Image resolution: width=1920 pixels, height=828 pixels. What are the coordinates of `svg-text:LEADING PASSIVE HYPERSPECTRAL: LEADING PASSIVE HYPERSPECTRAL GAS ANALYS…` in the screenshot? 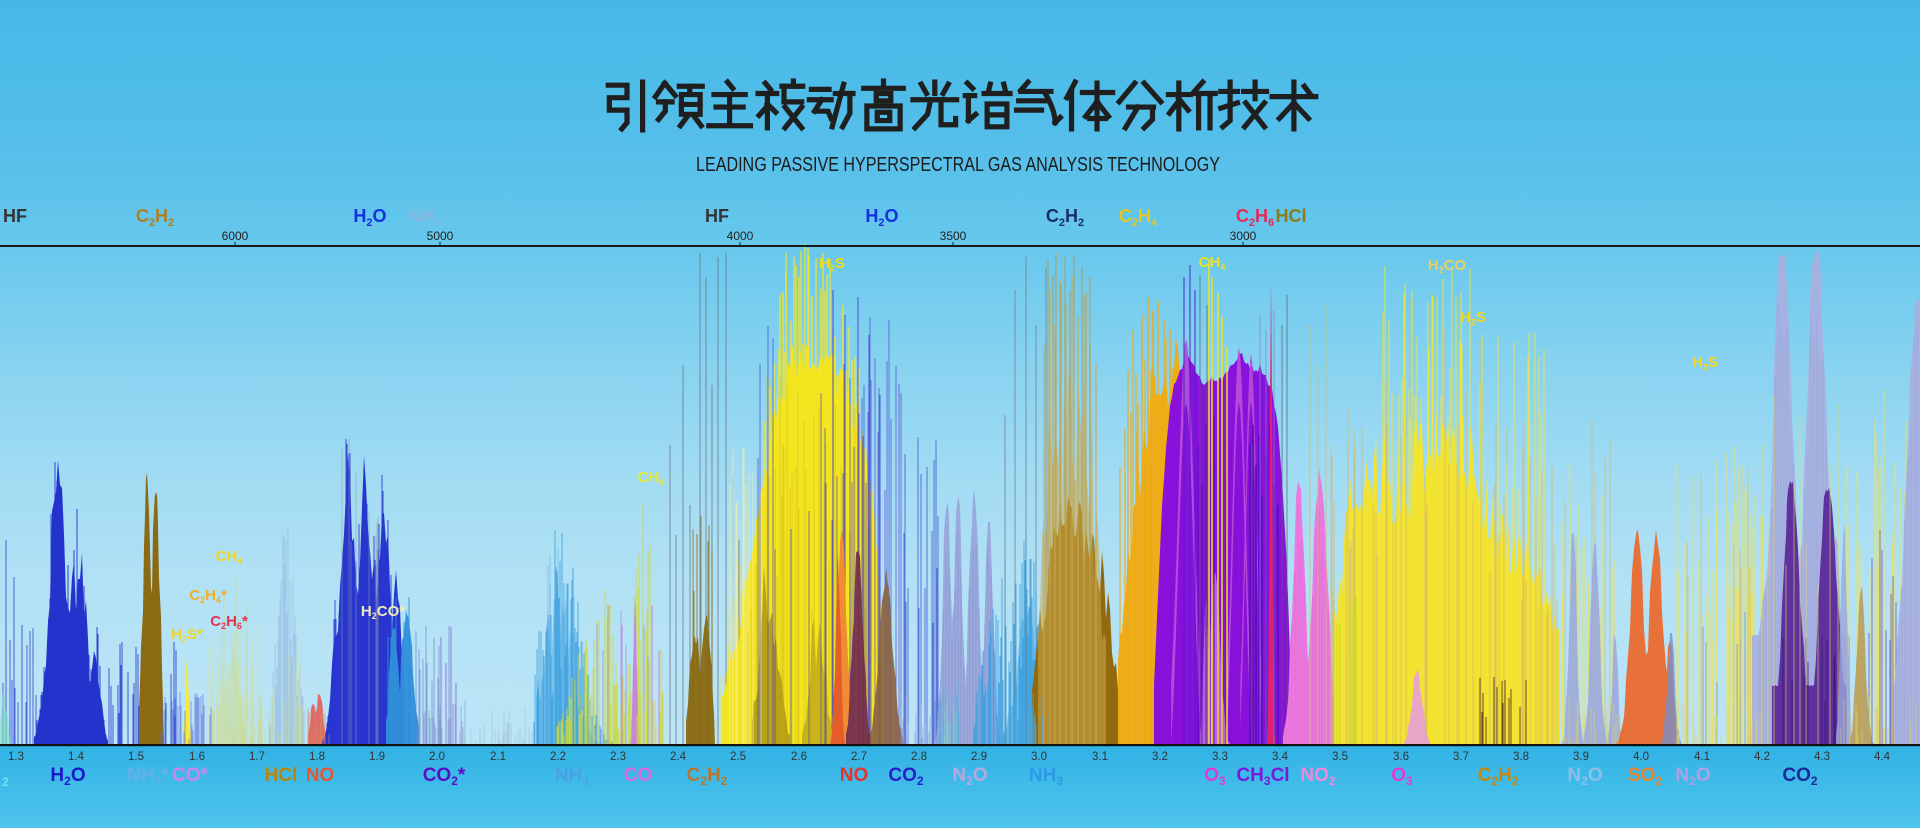 It's located at (958, 165).